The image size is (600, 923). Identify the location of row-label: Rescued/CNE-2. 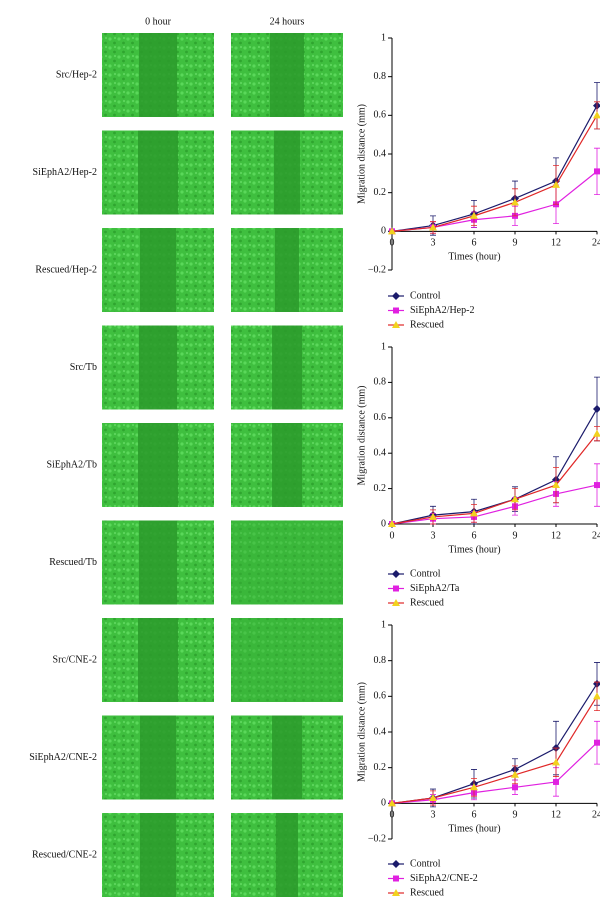
(64, 854).